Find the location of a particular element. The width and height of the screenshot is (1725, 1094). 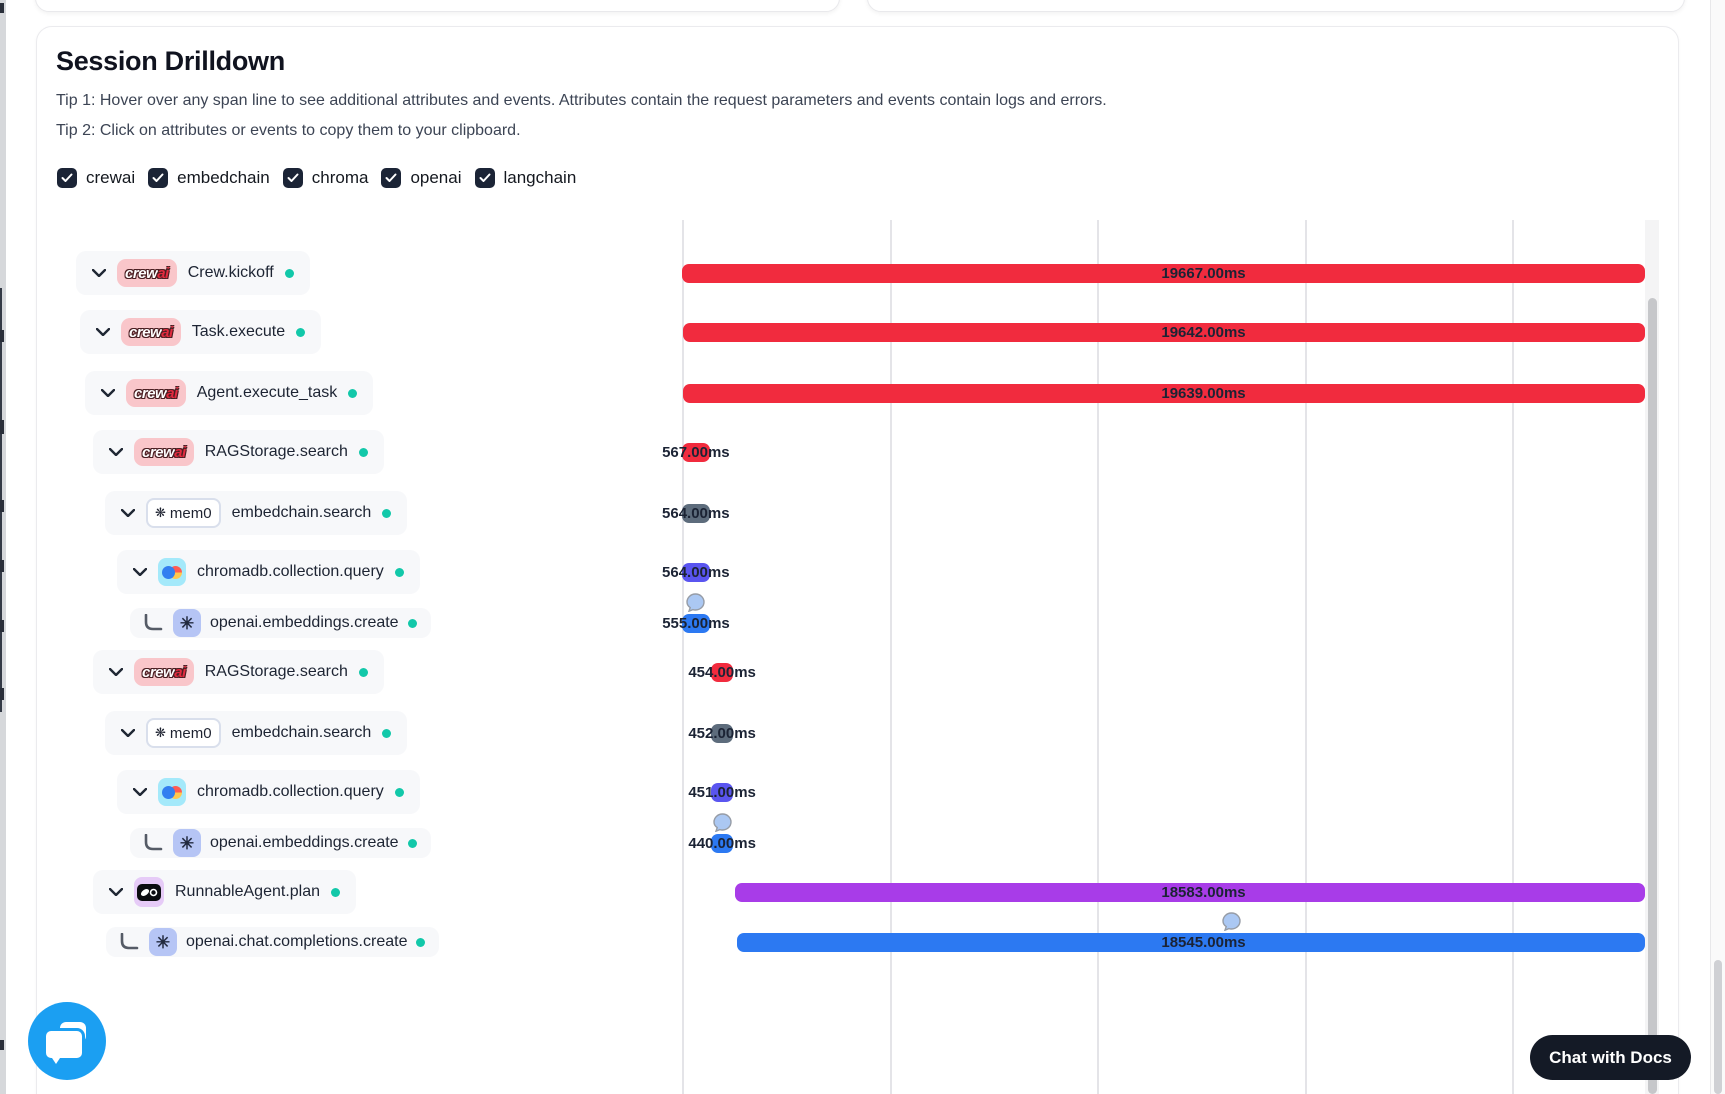

filter-item-langchain: langchain is located at coordinates (525, 178).